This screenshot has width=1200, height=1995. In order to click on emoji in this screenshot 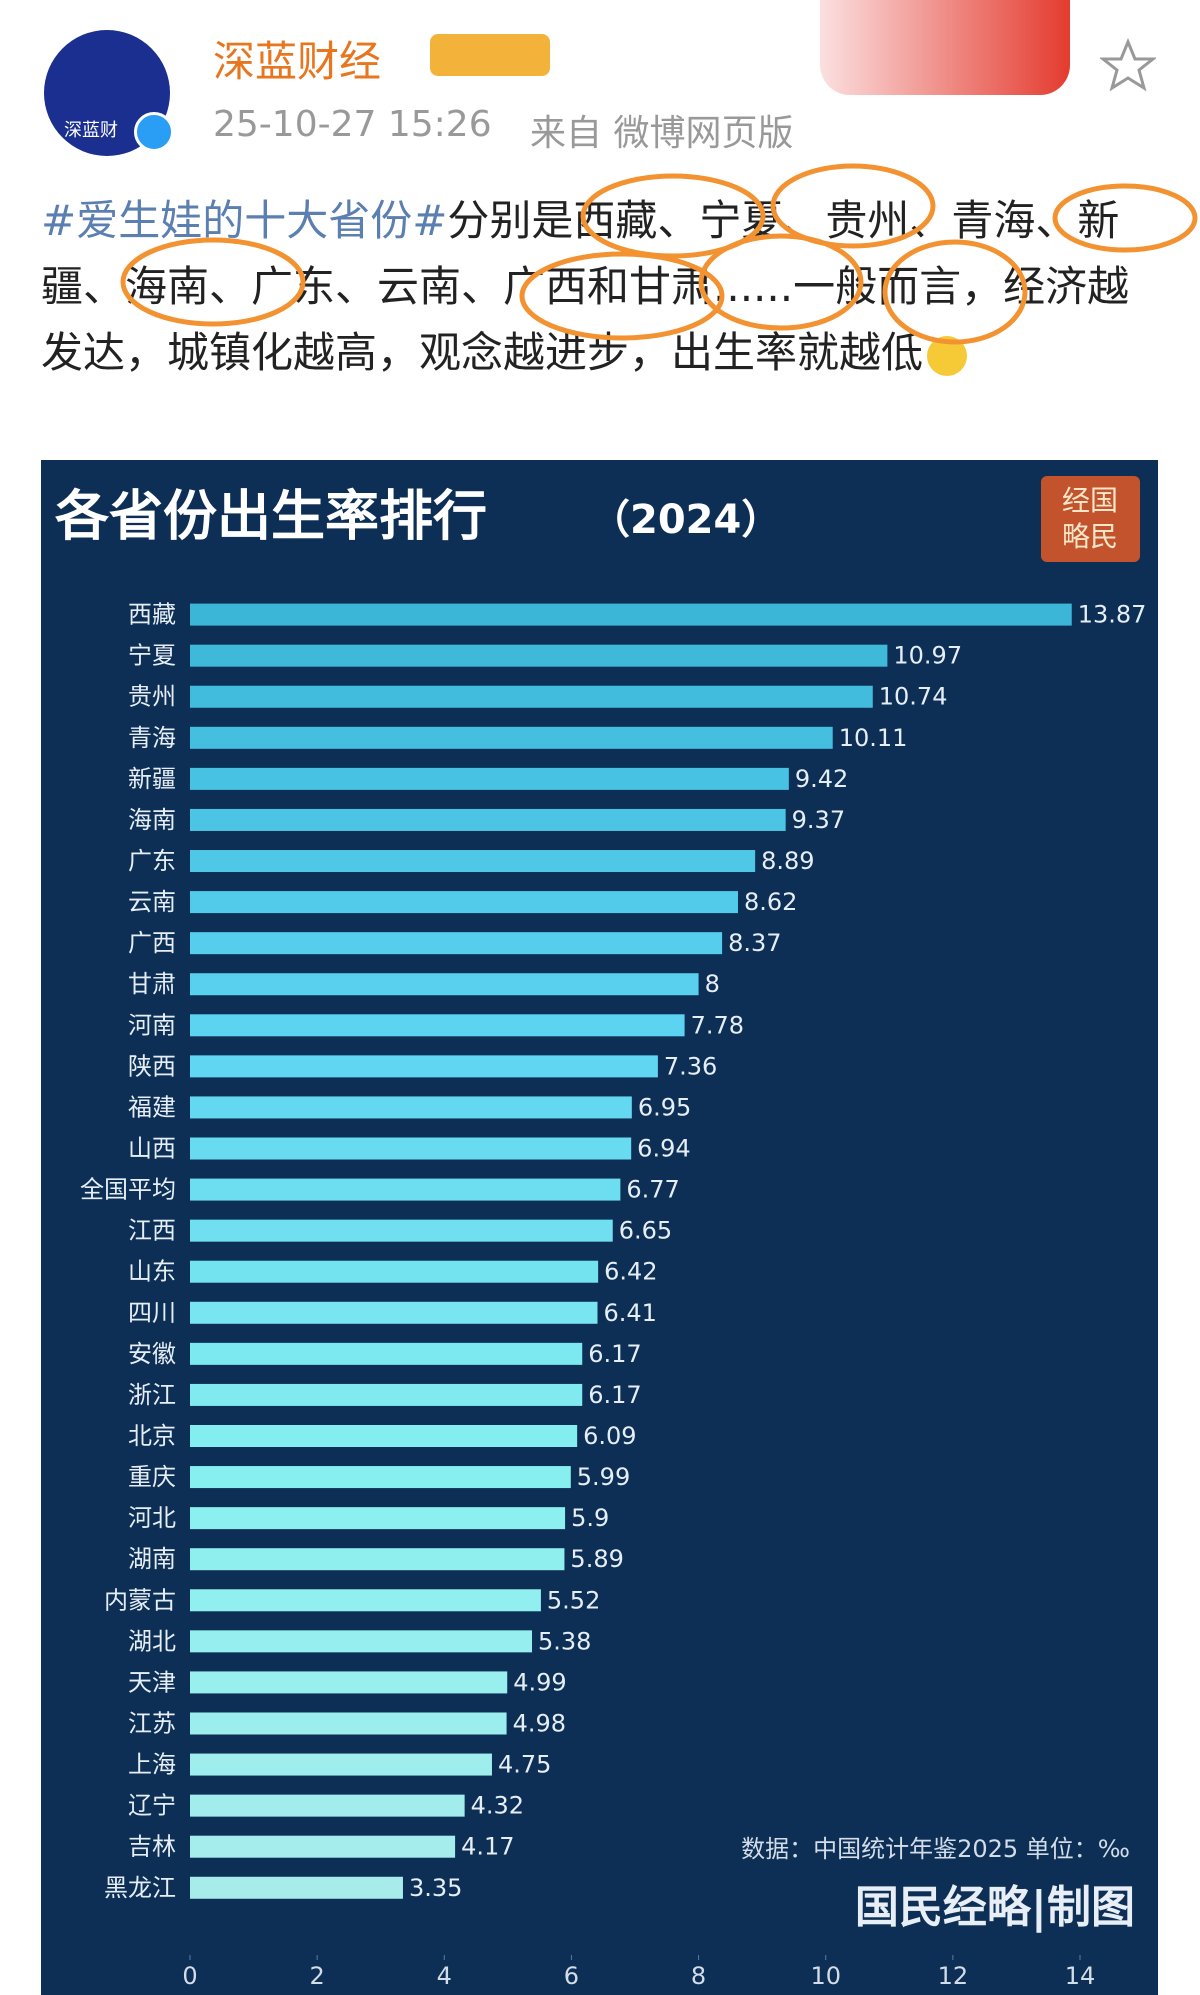, I will do `click(947, 355)`.